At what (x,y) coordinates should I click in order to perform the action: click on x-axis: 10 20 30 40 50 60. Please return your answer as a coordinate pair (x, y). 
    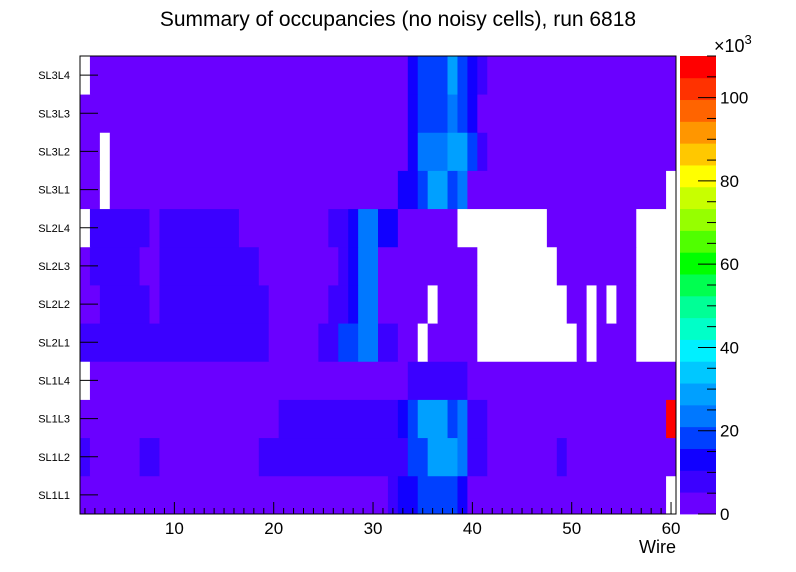
    Looking at the image, I should click on (382, 520).